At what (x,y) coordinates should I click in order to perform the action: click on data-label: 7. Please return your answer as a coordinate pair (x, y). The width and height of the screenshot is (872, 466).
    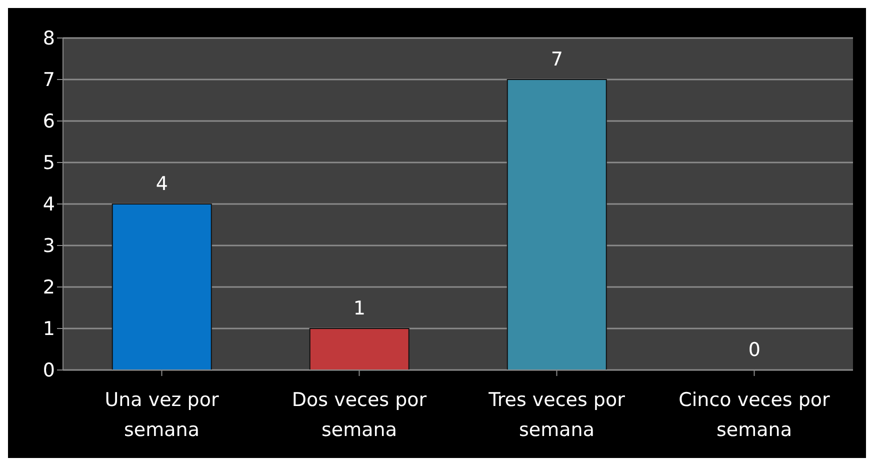
    Looking at the image, I should click on (556, 59).